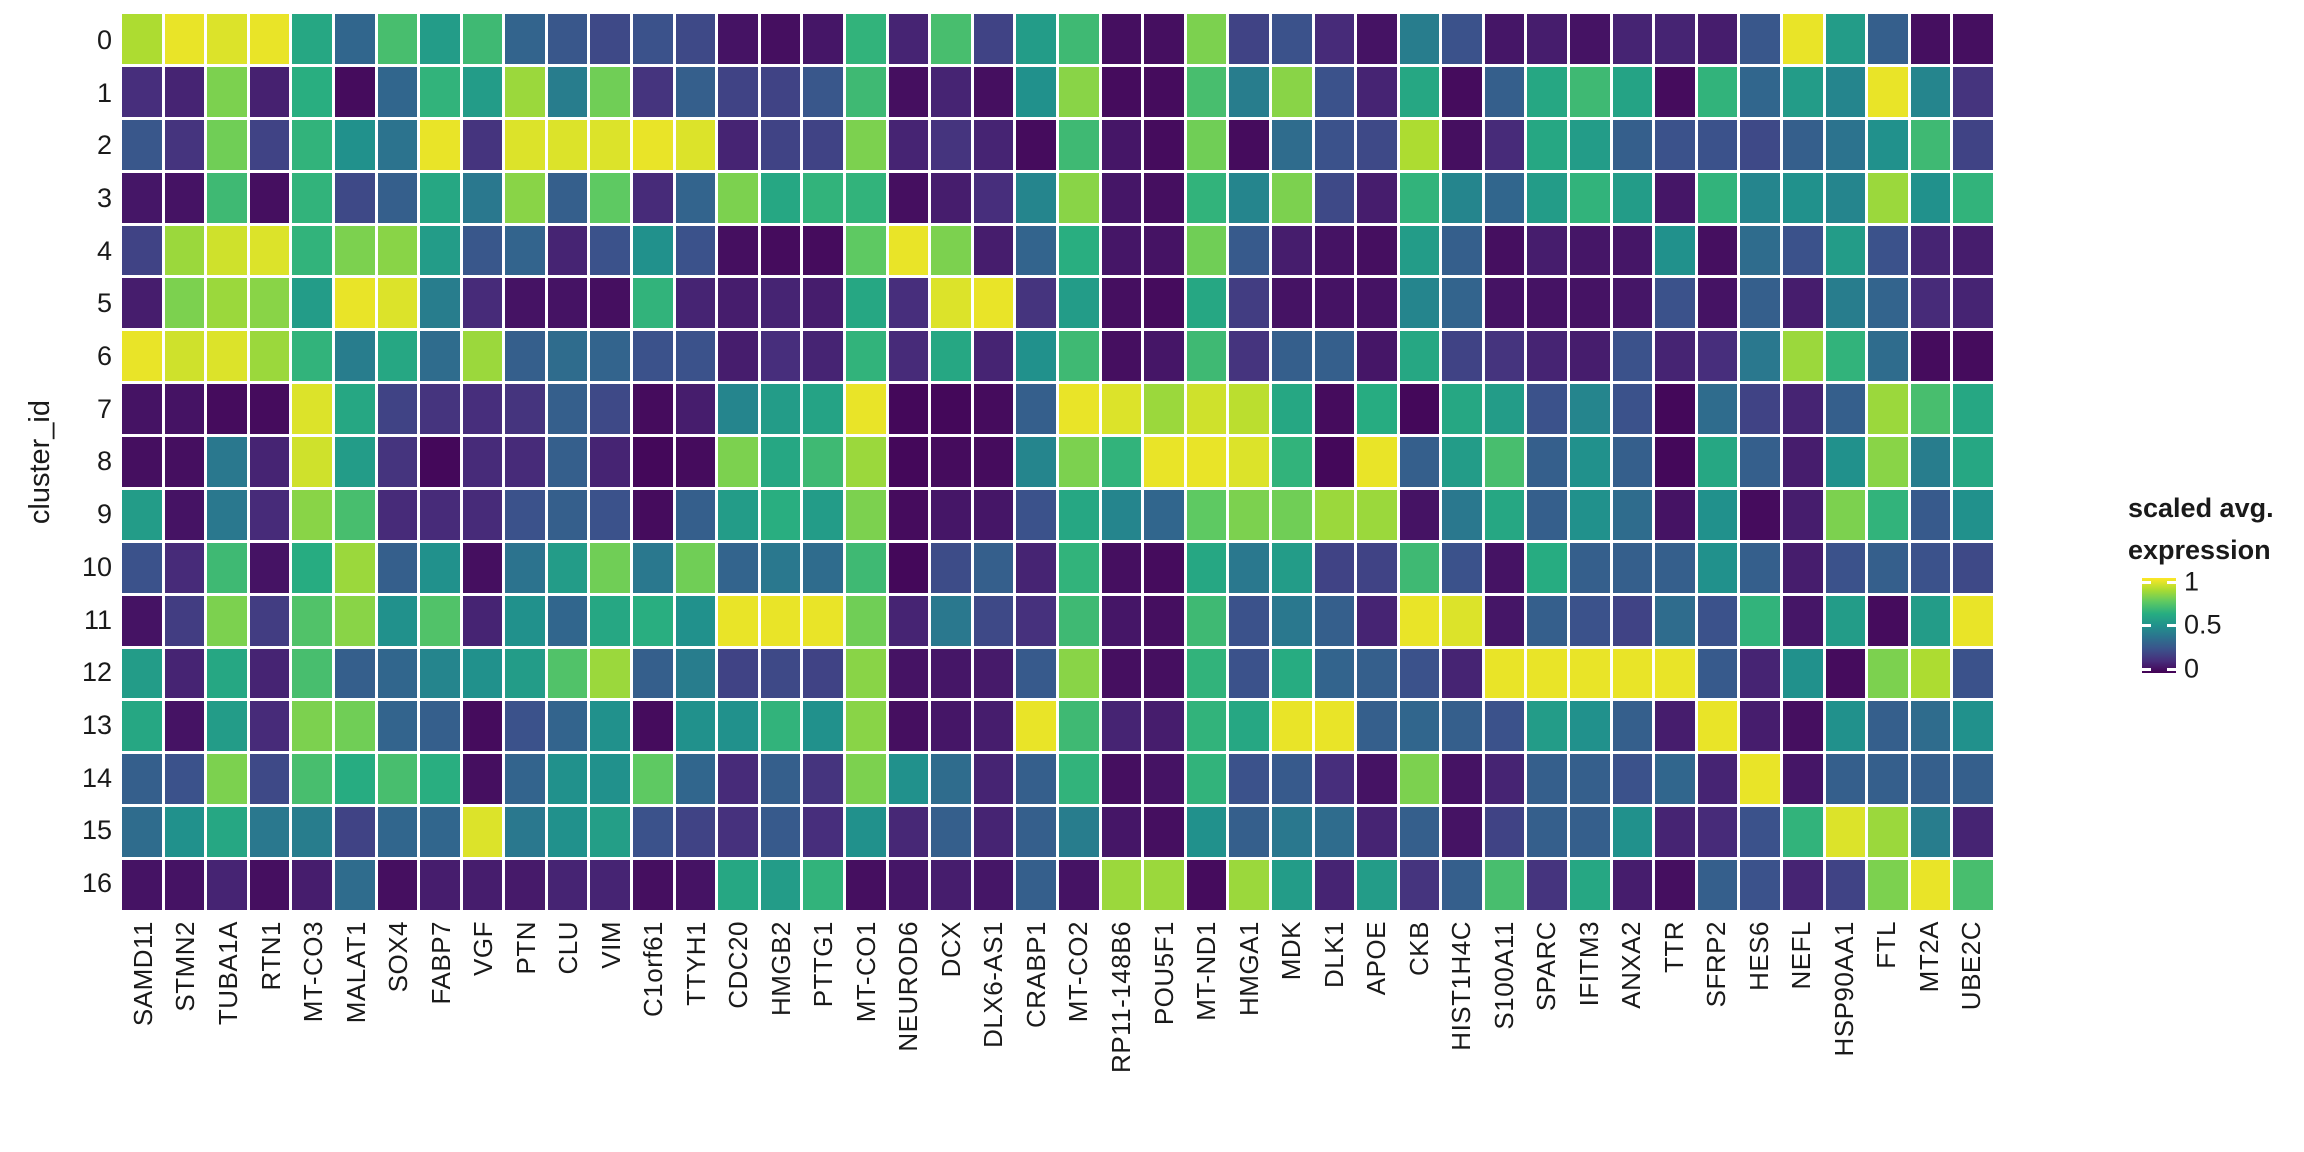  Describe the element at coordinates (1163, 973) in the screenshot. I see `x-tick-label: POU5F1` at that location.